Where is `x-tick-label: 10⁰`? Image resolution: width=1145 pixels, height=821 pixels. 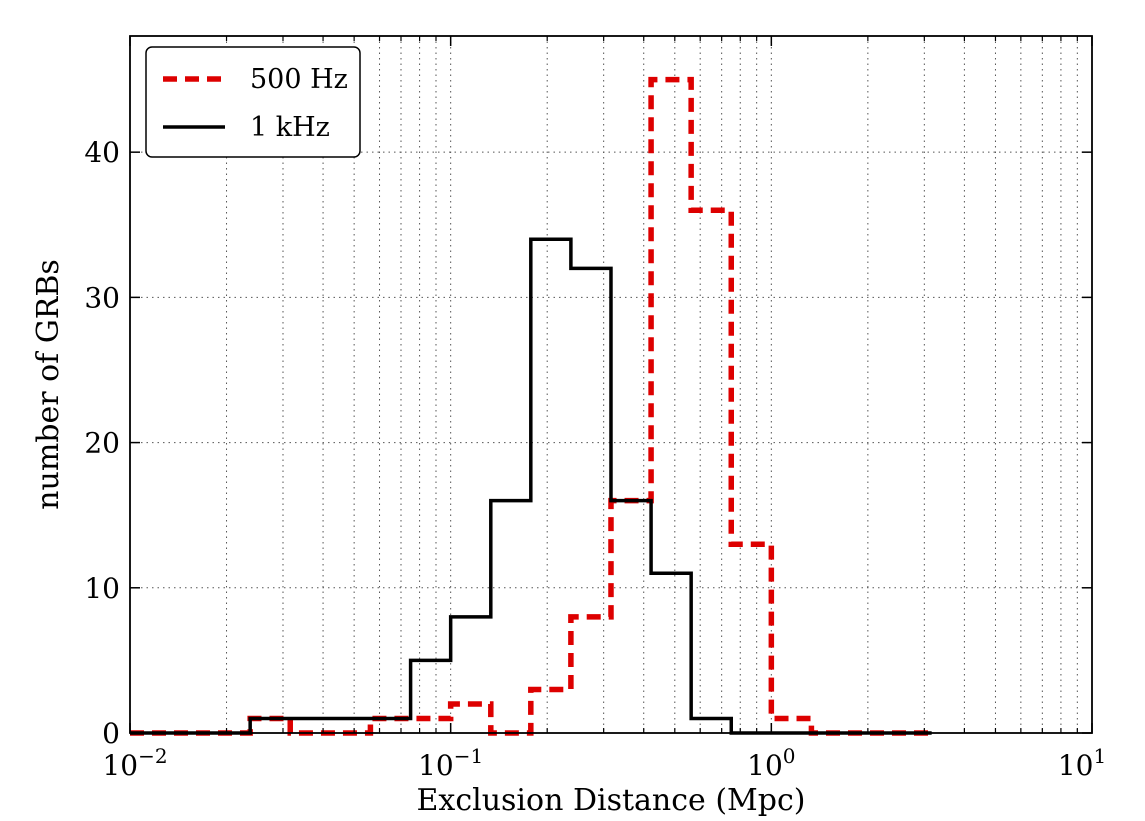 x-tick-label: 10⁰ is located at coordinates (771, 763).